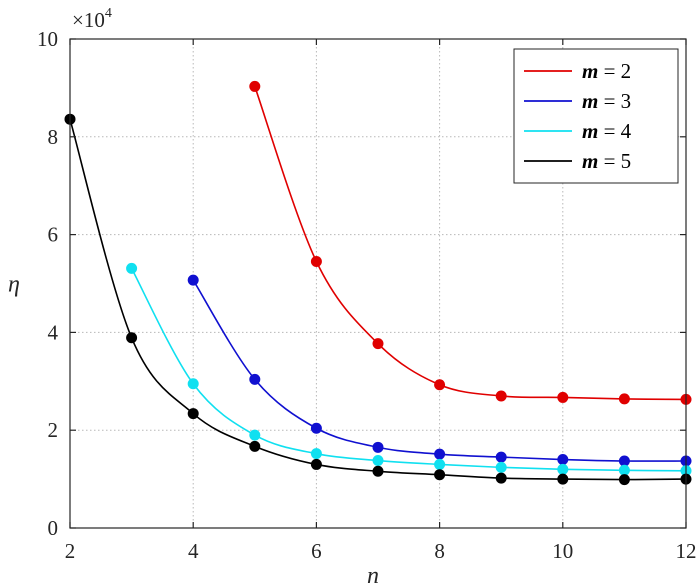 This screenshot has height=586, width=700. Describe the element at coordinates (53, 332) in the screenshot. I see `y-tick-label: 4` at that location.